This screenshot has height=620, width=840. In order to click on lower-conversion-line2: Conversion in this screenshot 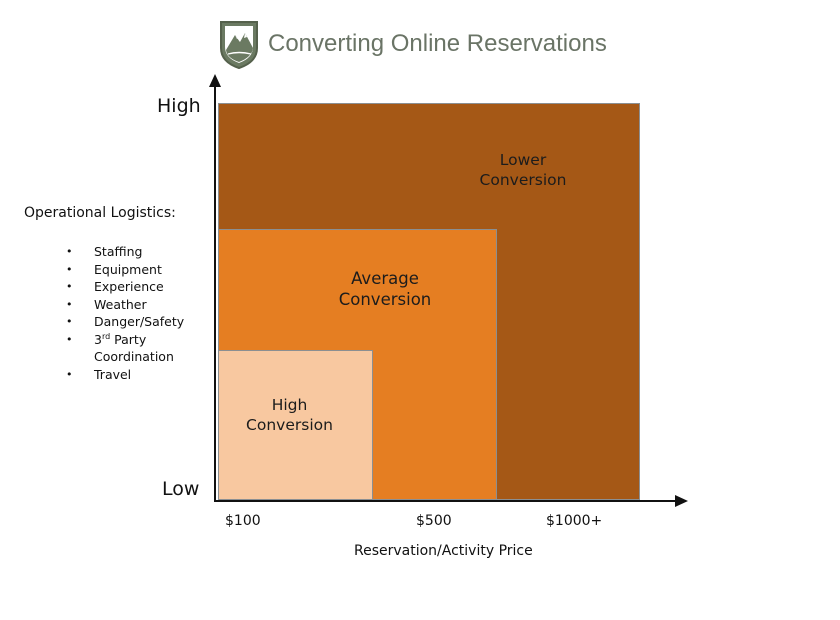, I will do `click(523, 180)`.